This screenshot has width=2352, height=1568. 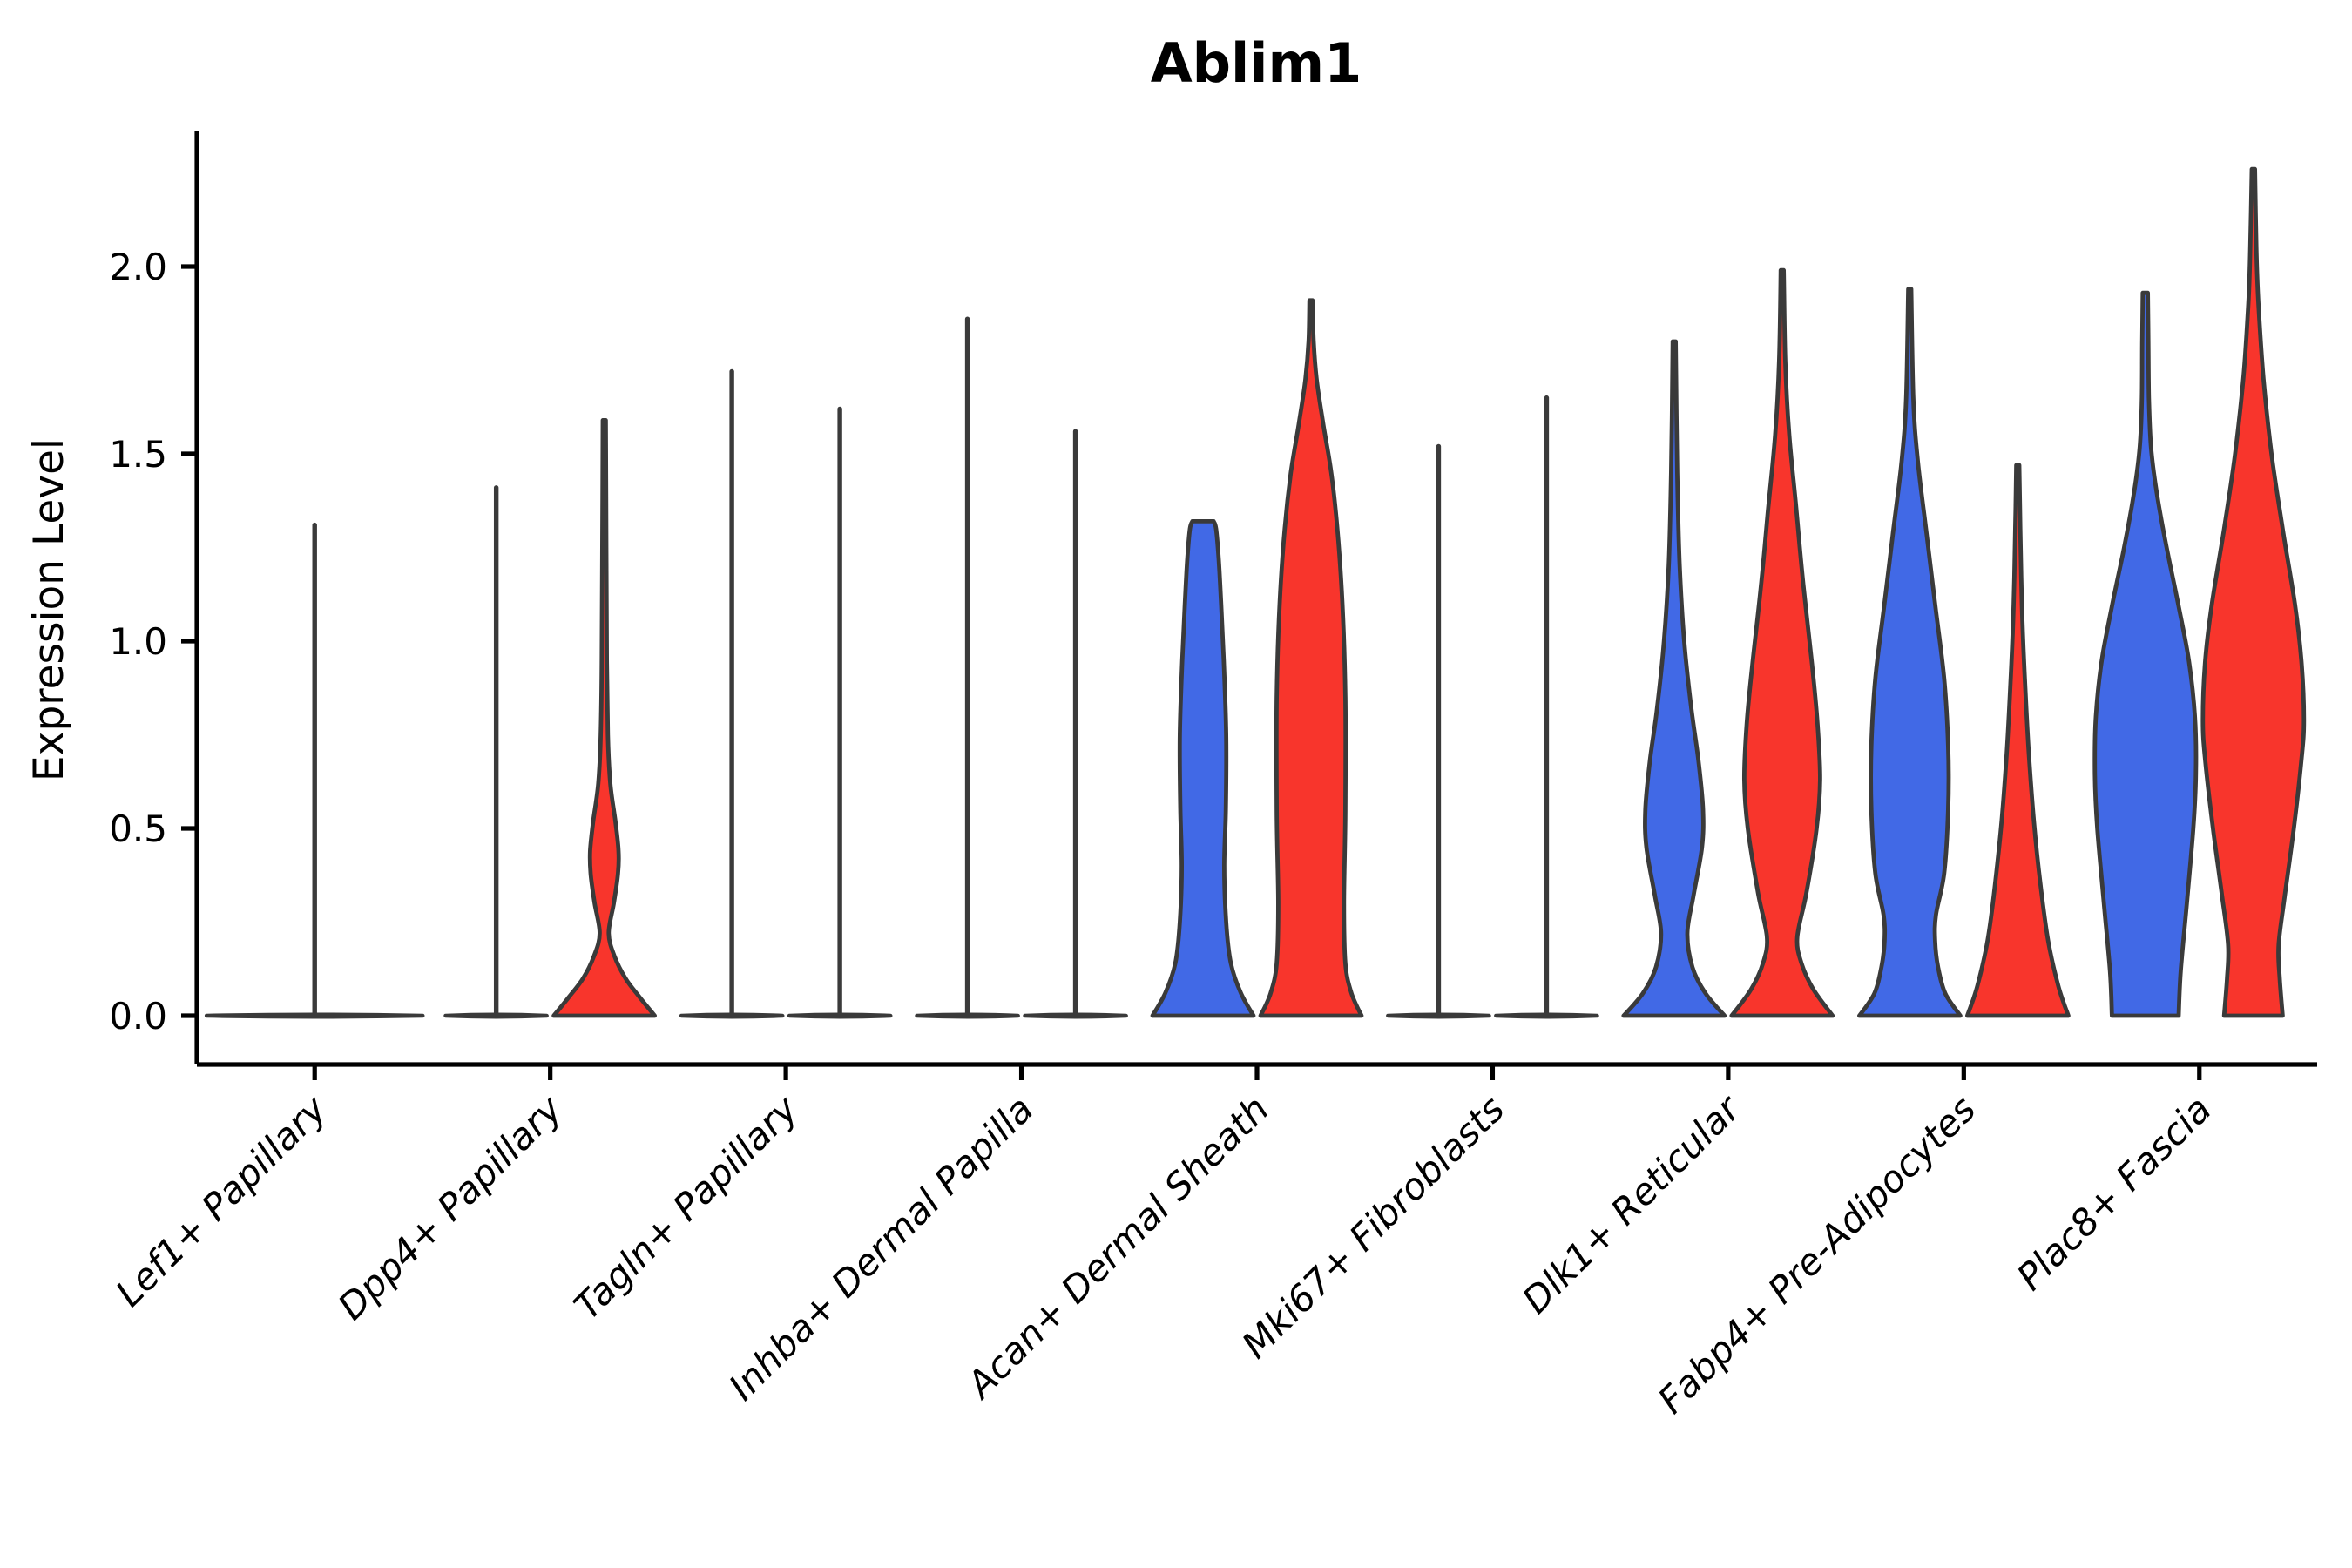 What do you see at coordinates (221, 1201) in the screenshot?
I see `x-tick-label: Lef1+ Papillary` at bounding box center [221, 1201].